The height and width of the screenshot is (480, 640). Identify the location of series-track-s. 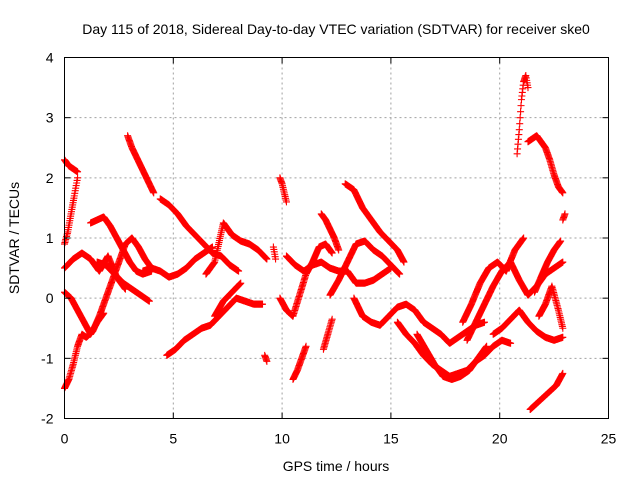
(299, 362).